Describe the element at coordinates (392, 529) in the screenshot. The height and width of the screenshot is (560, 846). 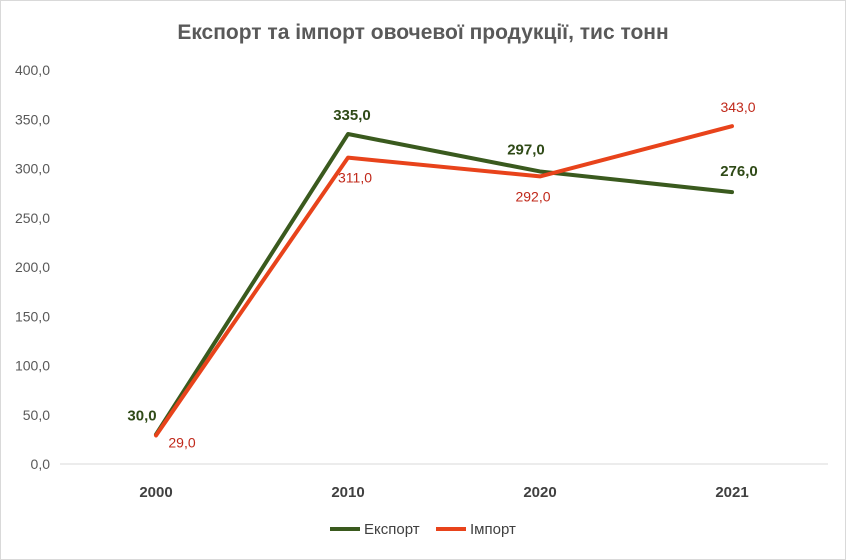
I see `legend-label-export: Експорт` at that location.